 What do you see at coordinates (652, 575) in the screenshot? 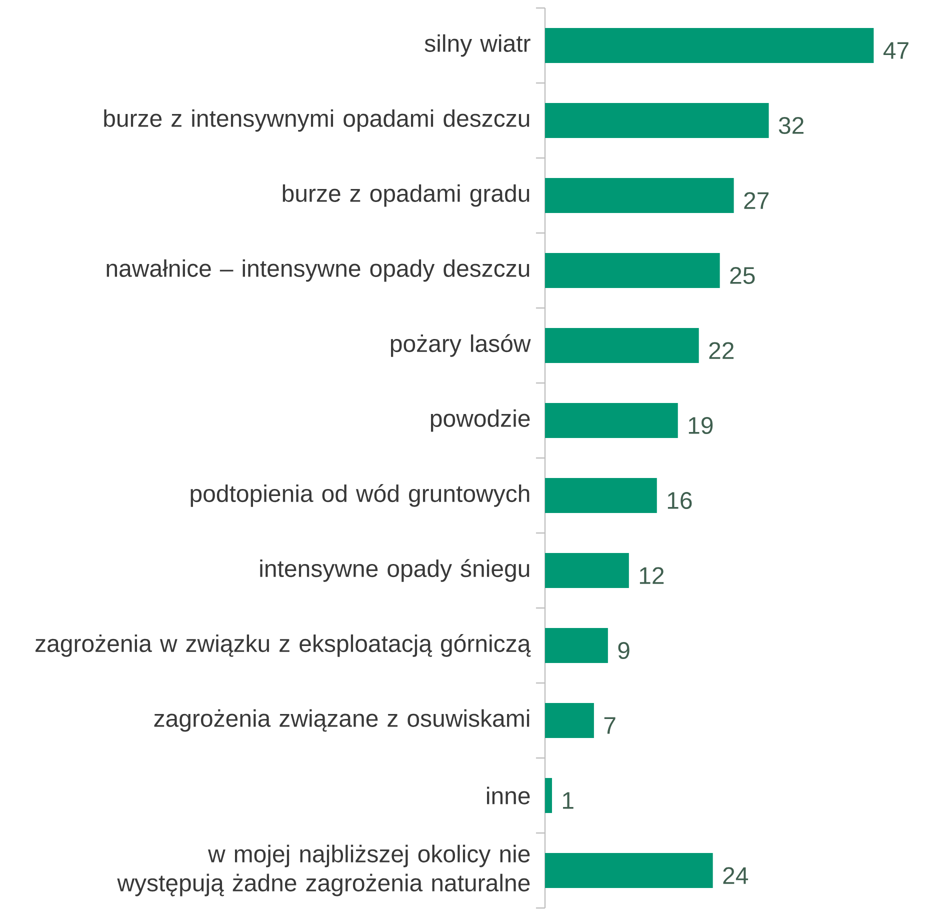
I see `data-label: 12` at bounding box center [652, 575].